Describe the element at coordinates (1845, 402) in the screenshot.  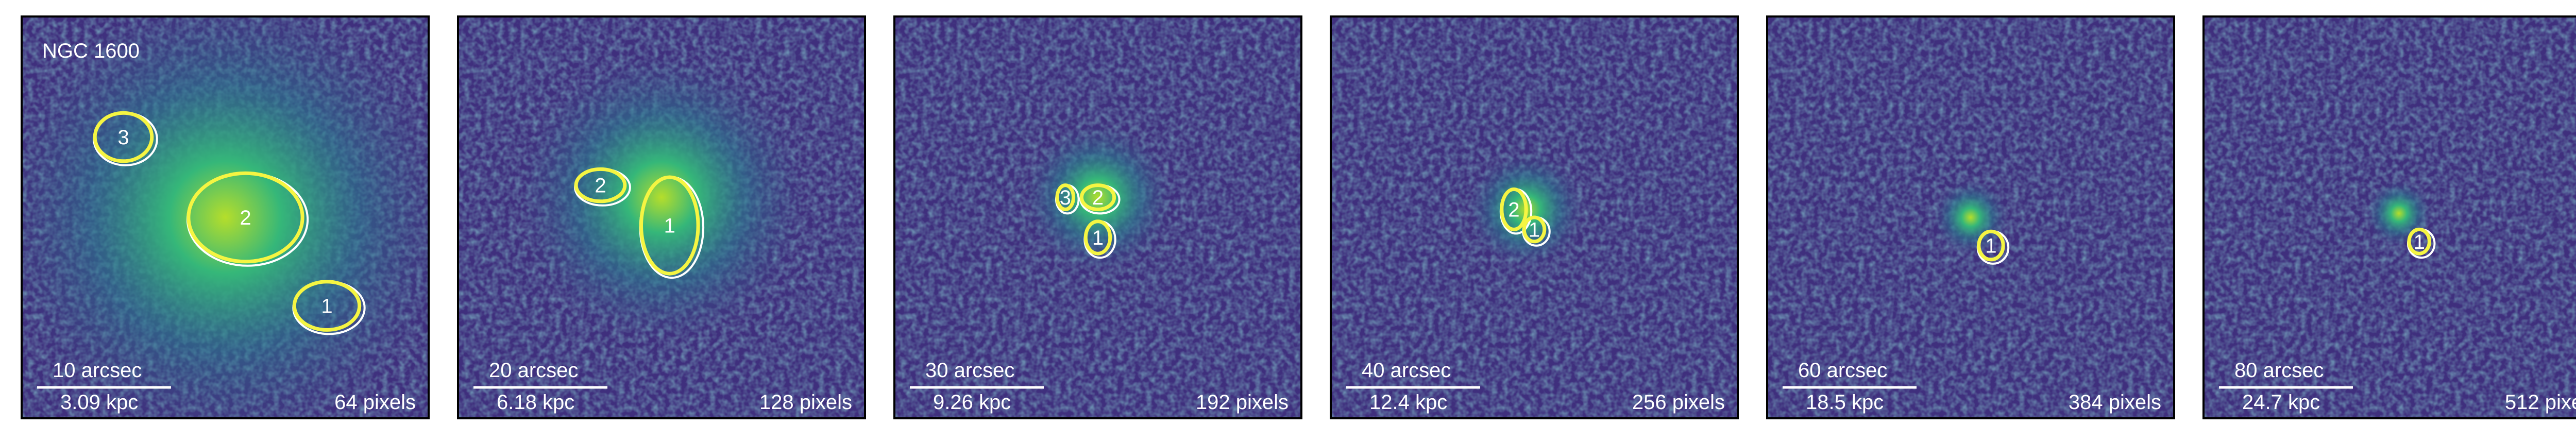
I see `scale-distance: 18.5 kpc` at that location.